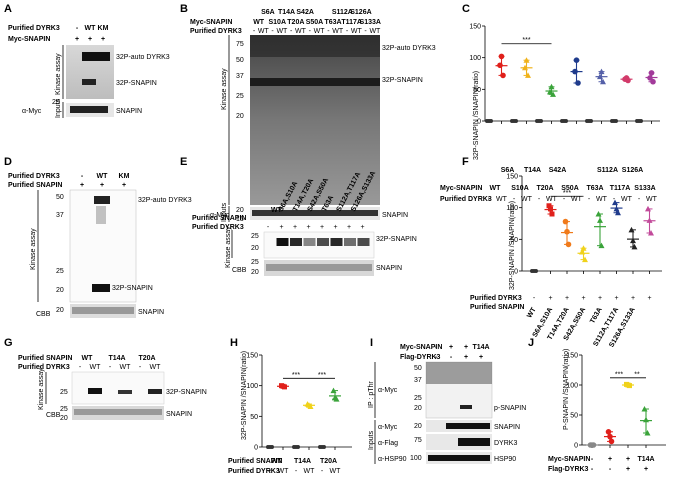 Image resolution: width=682 pixels, height=479 pixels. What do you see at coordinates (466, 9) in the screenshot?
I see `panel-c-letter: C` at bounding box center [466, 9].